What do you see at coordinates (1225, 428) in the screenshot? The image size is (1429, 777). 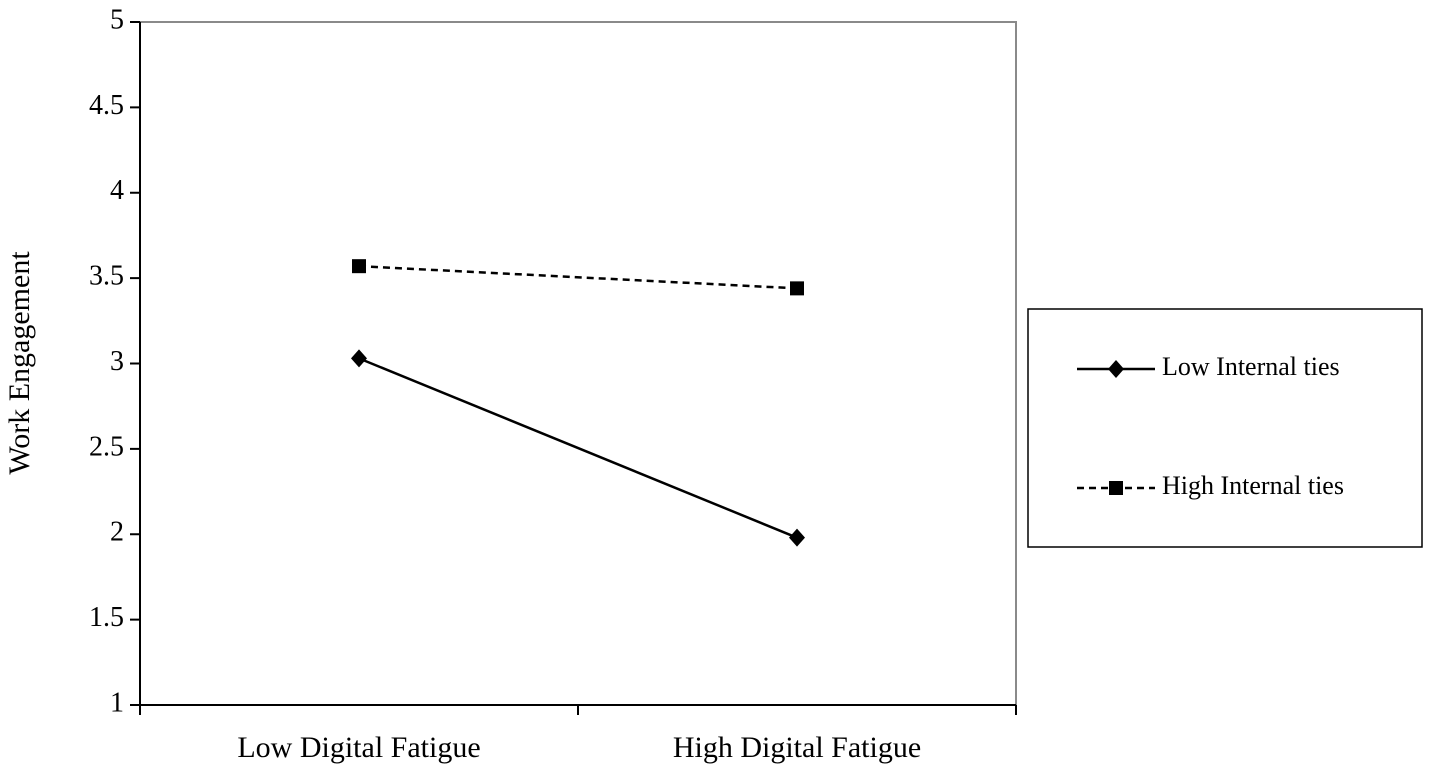 I see `legend-box` at bounding box center [1225, 428].